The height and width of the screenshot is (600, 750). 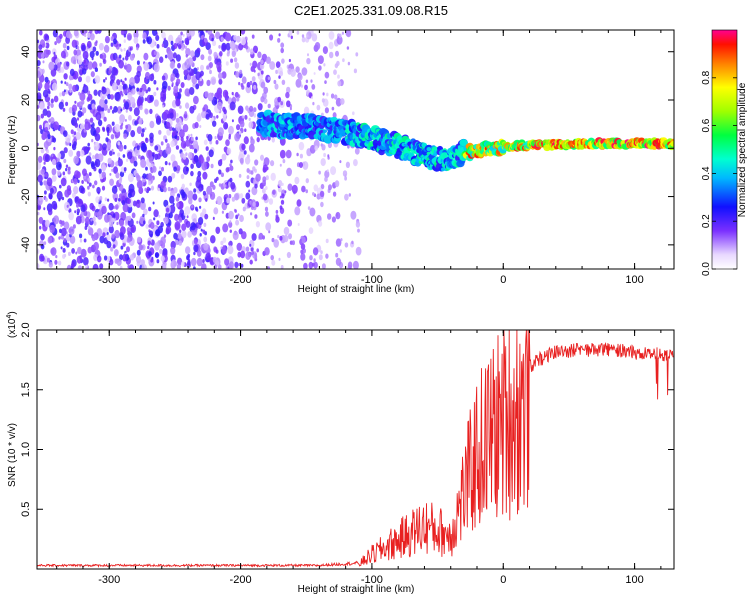 What do you see at coordinates (403, 144) in the screenshot?
I see `spectrogram-ridge-cell` at bounding box center [403, 144].